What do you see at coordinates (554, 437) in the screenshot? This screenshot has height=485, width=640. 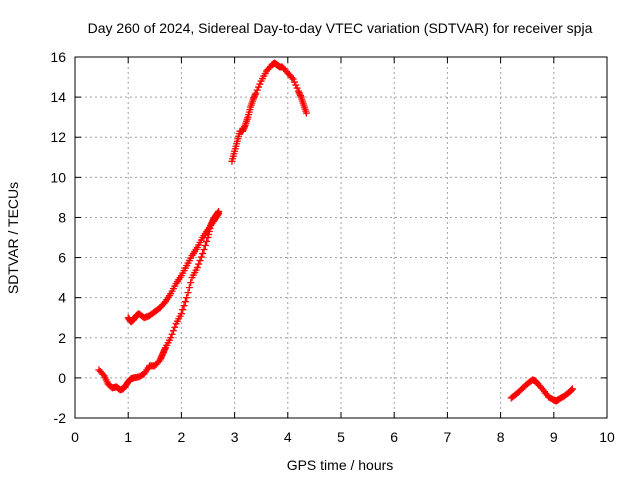 I see `x-tick-label: 9` at bounding box center [554, 437].